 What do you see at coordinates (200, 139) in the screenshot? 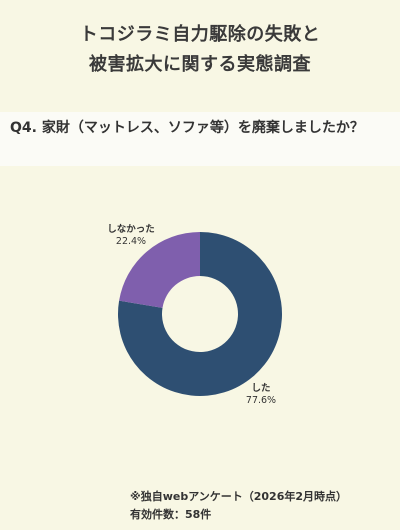
I see `question-band` at bounding box center [200, 139].